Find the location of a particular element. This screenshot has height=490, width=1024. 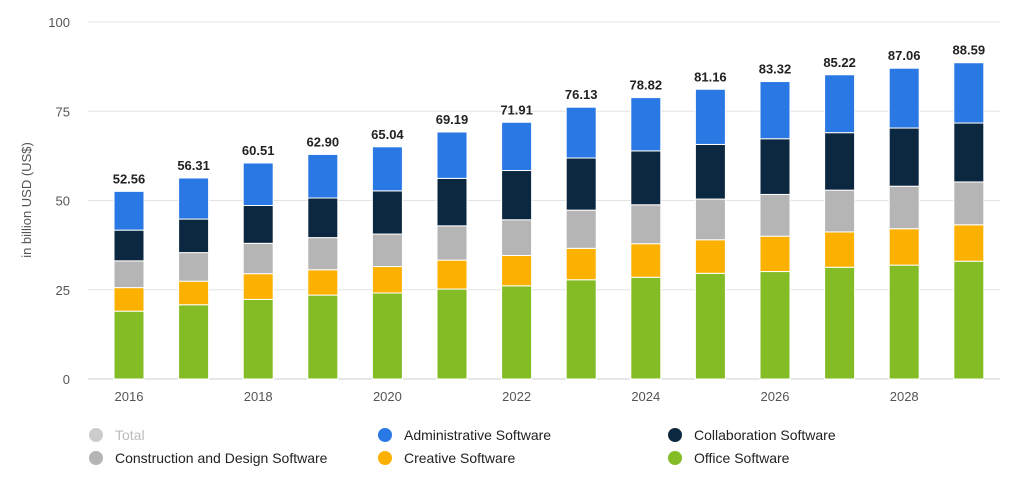

legend-item: Office Software is located at coordinates (728, 458).